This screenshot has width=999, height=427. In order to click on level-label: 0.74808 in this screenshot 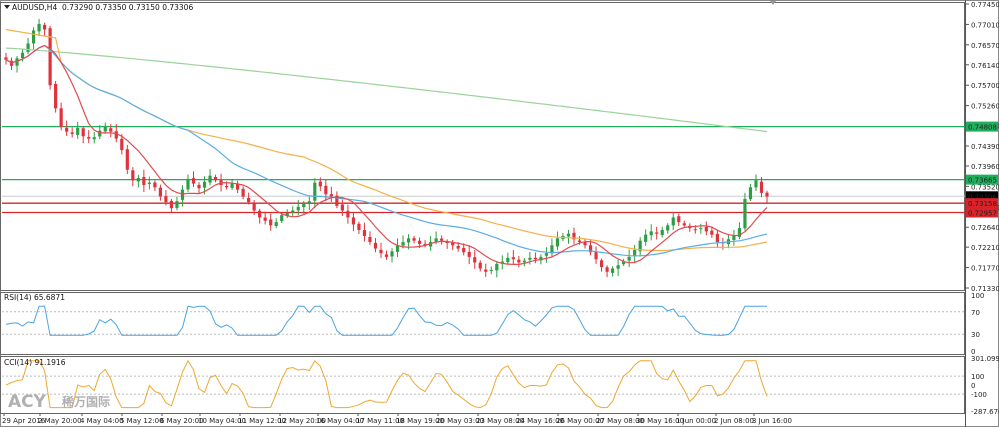, I will do `click(982, 128)`.